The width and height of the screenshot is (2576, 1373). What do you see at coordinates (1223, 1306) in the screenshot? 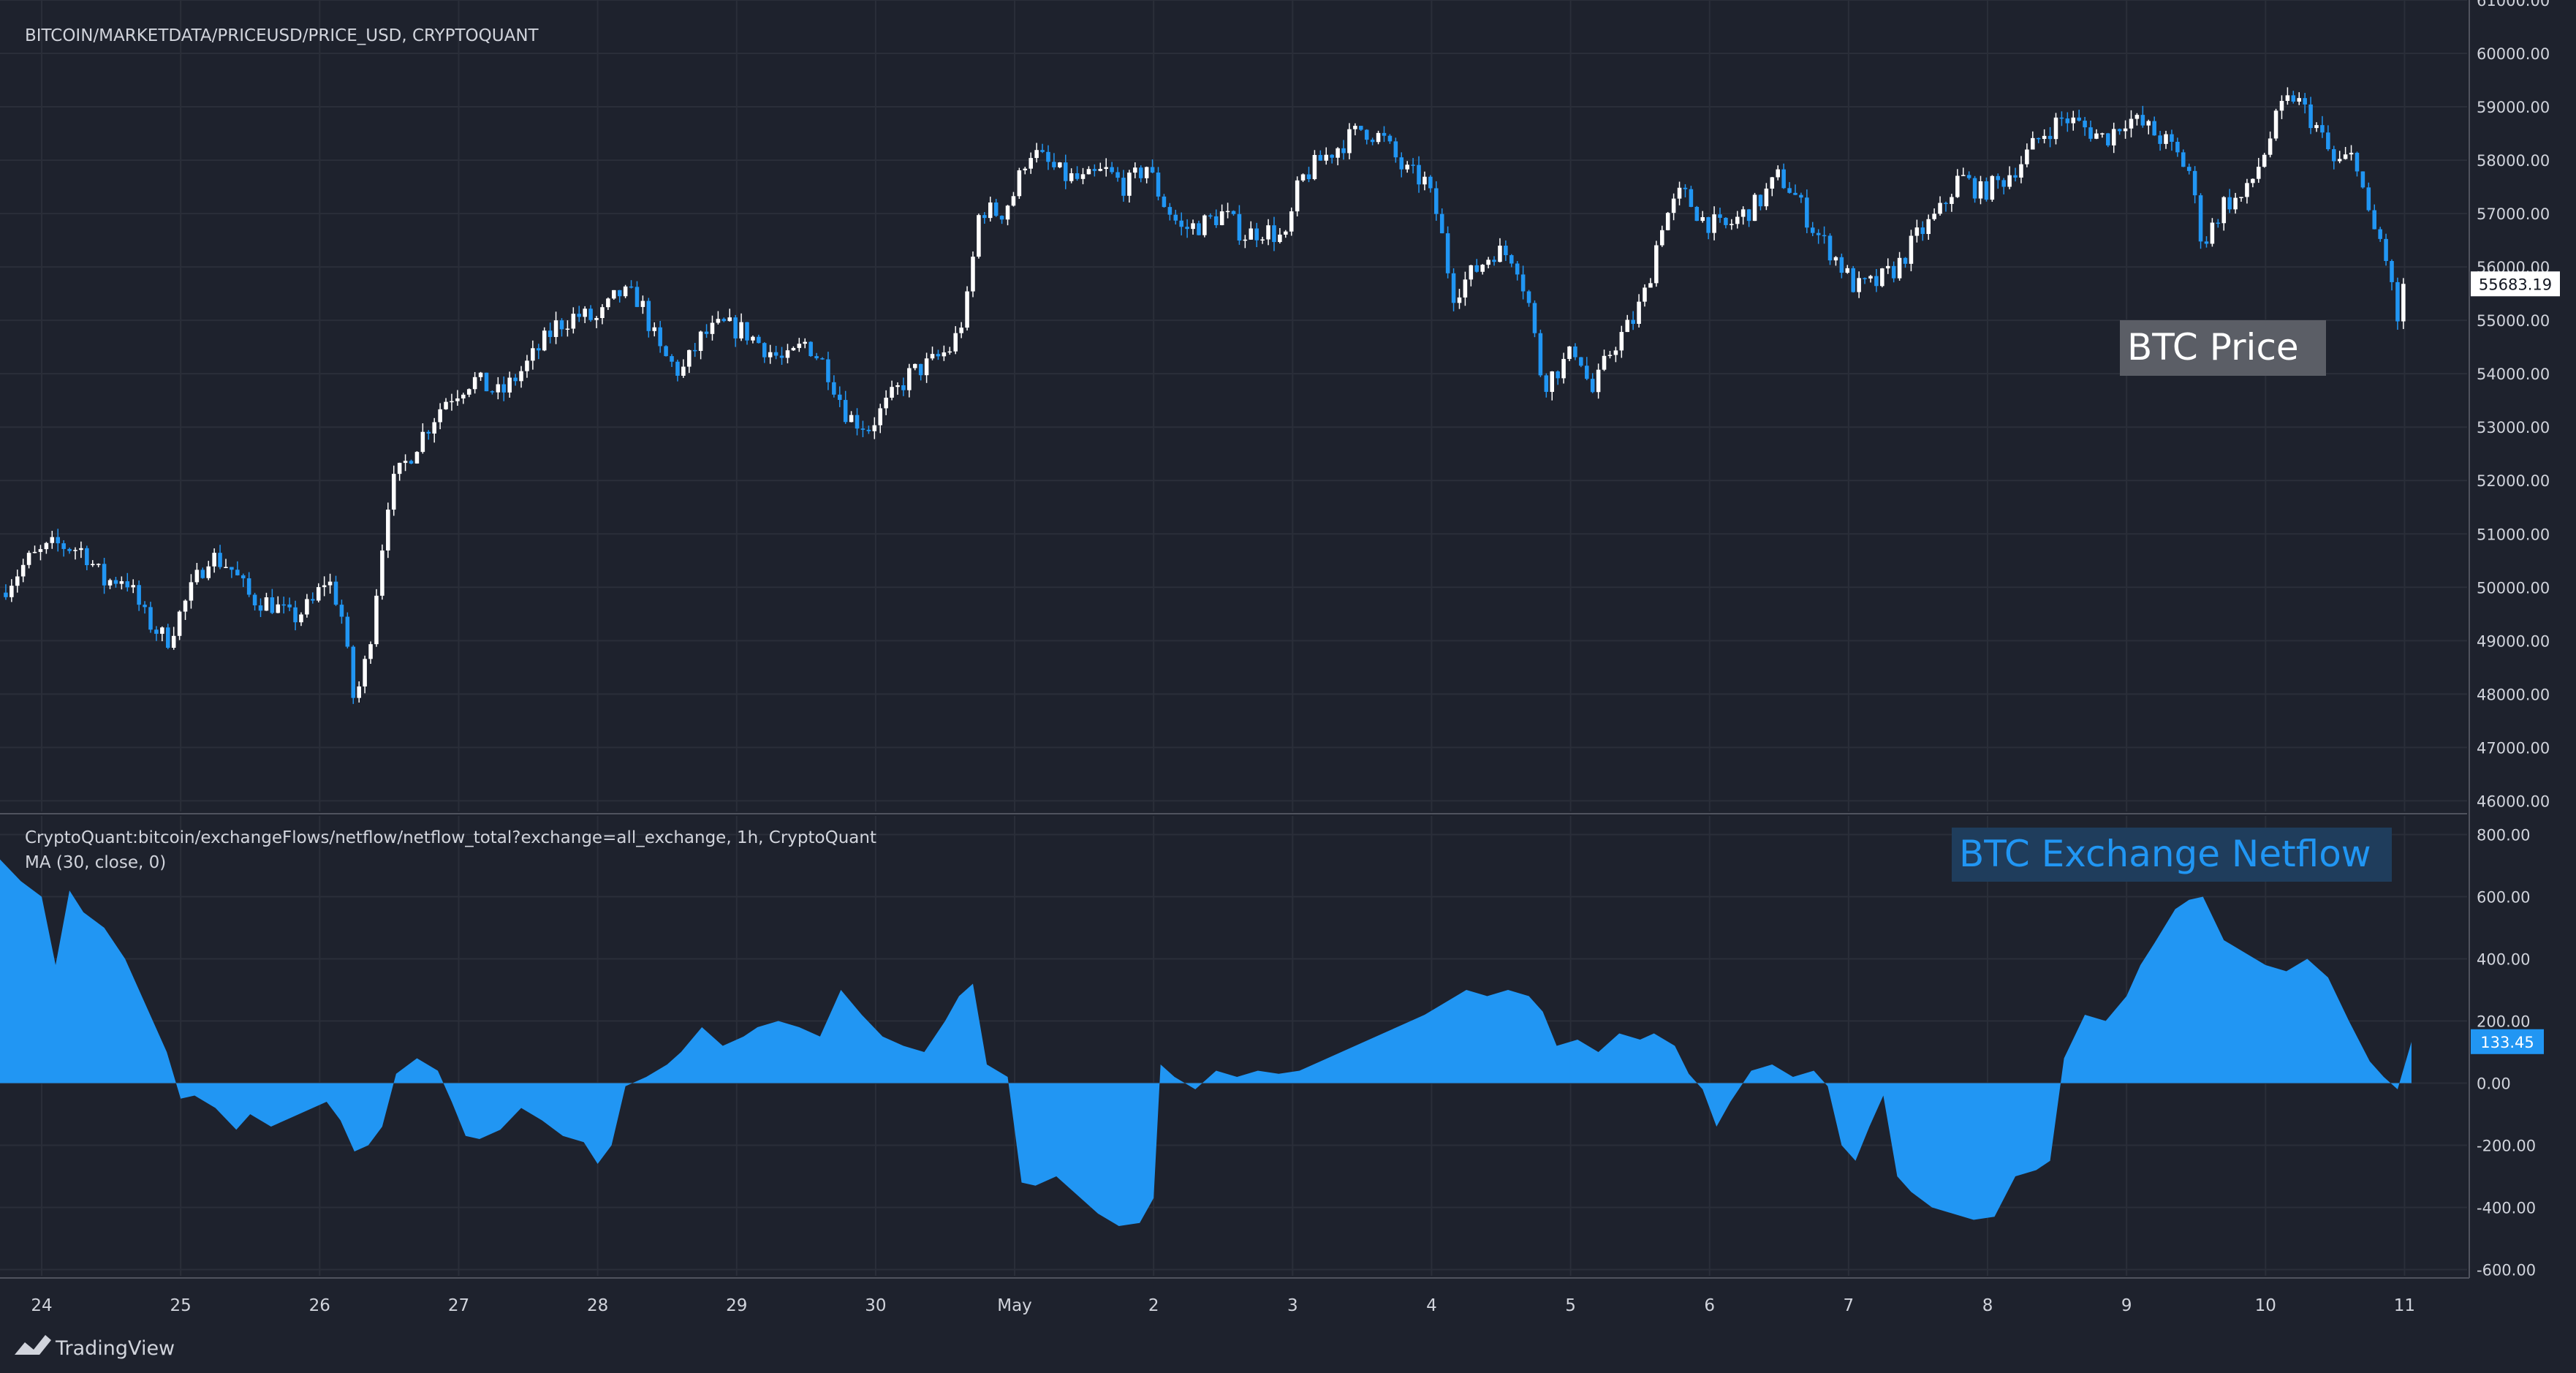
I see `time-axis: 24 25 26 27 28 29 30 May 2 3 4 5 6 7 8 9 10 11` at bounding box center [1223, 1306].